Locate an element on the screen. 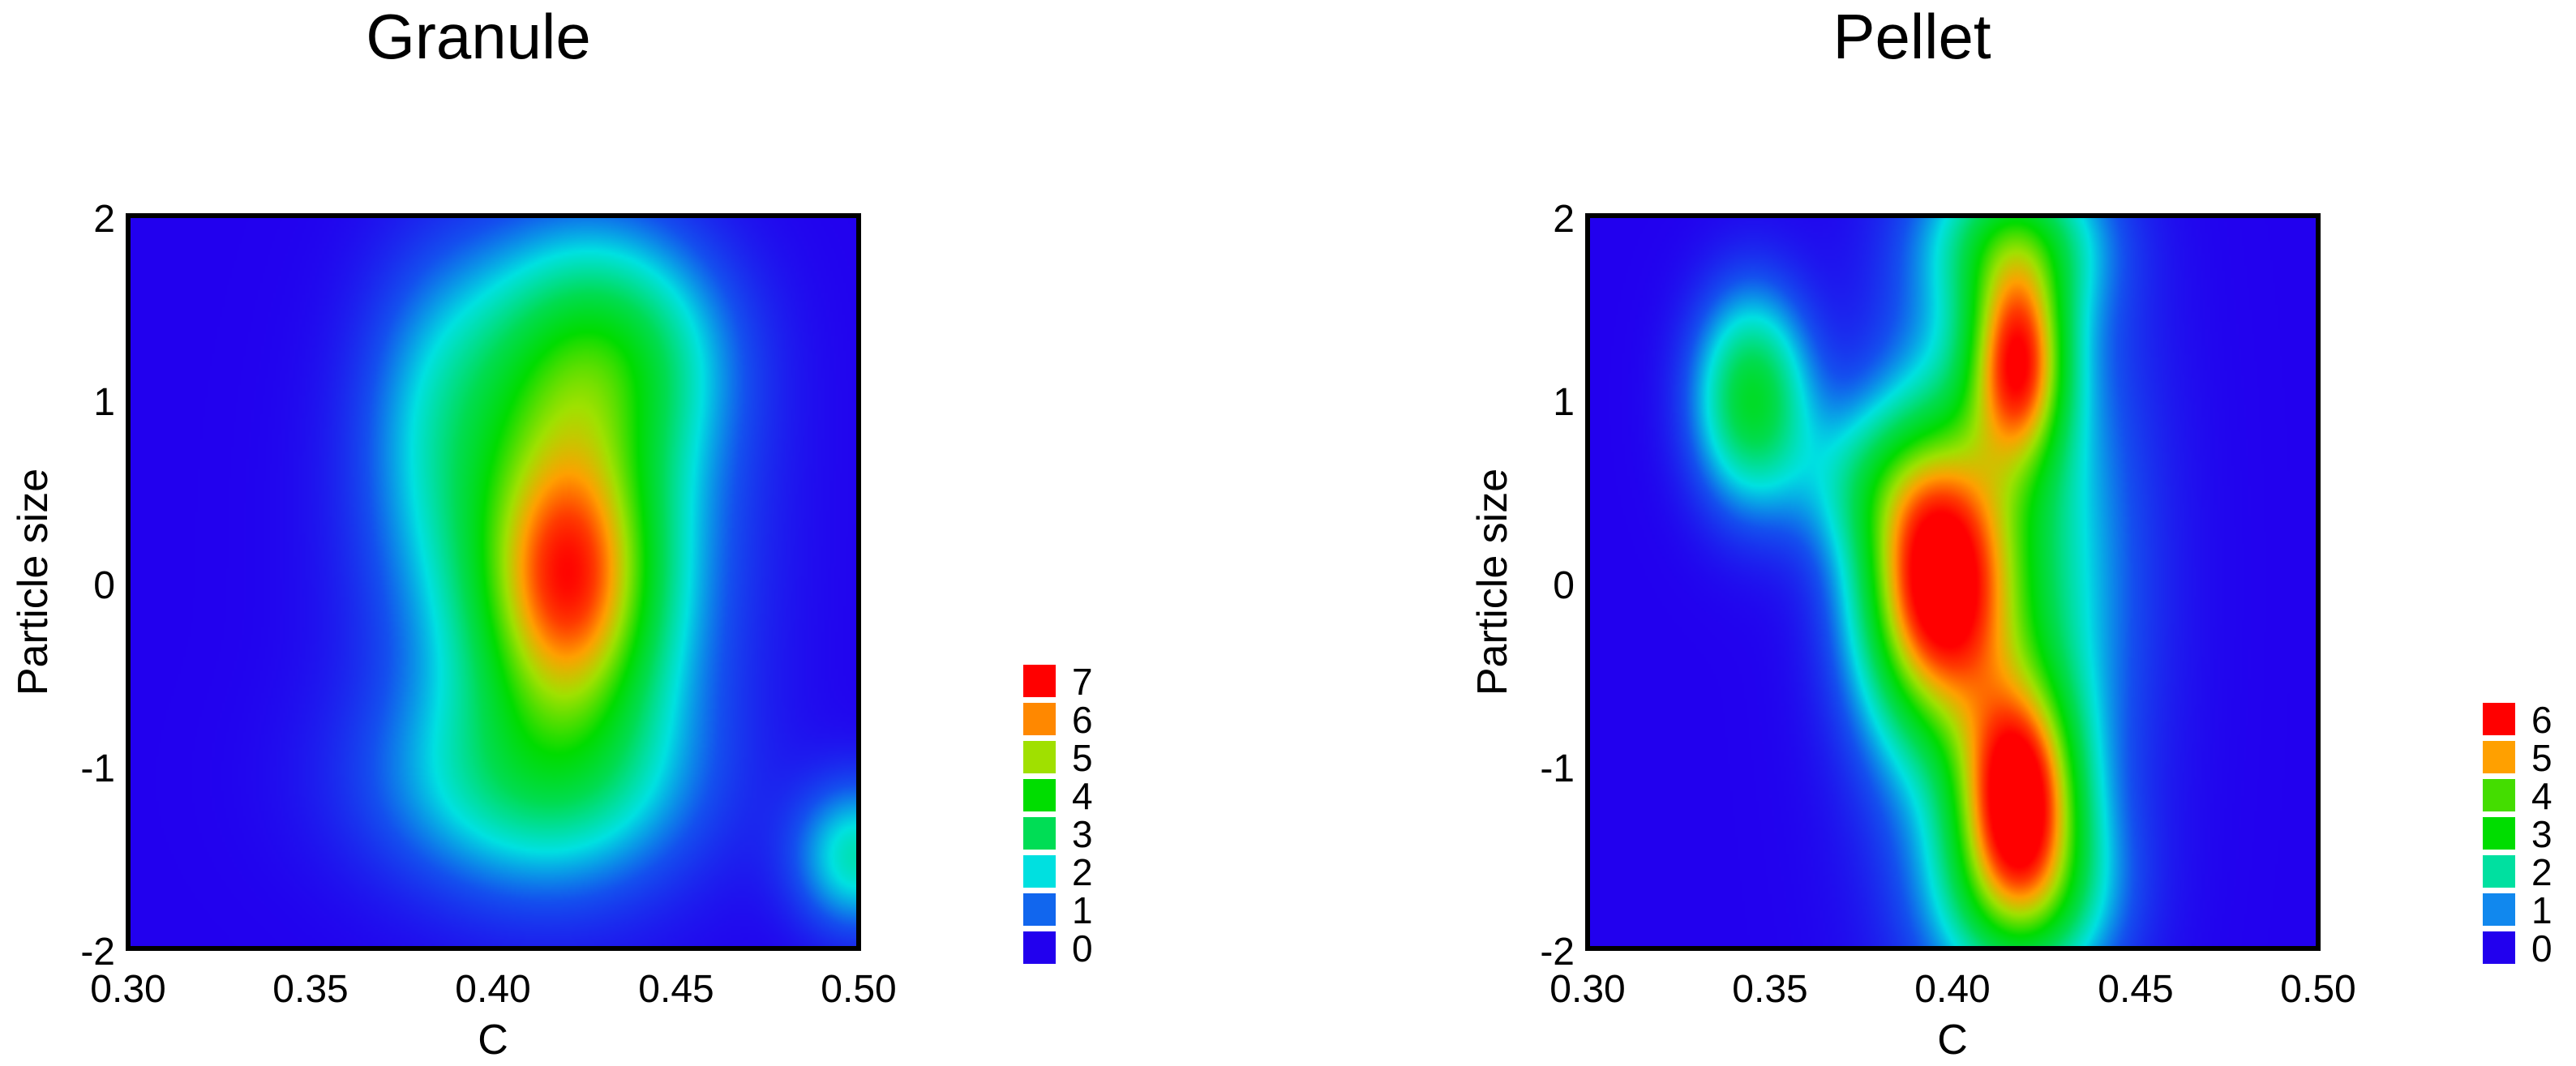 The image size is (2576, 1066). granule-y-tick: 0 is located at coordinates (104, 585).